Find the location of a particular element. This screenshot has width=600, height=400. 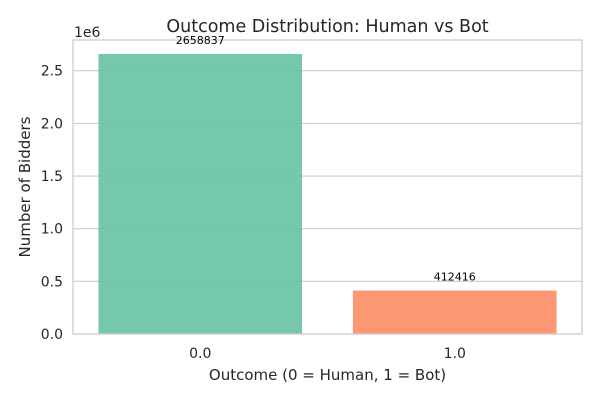

x-tick-label: 1.0 is located at coordinates (455, 354).